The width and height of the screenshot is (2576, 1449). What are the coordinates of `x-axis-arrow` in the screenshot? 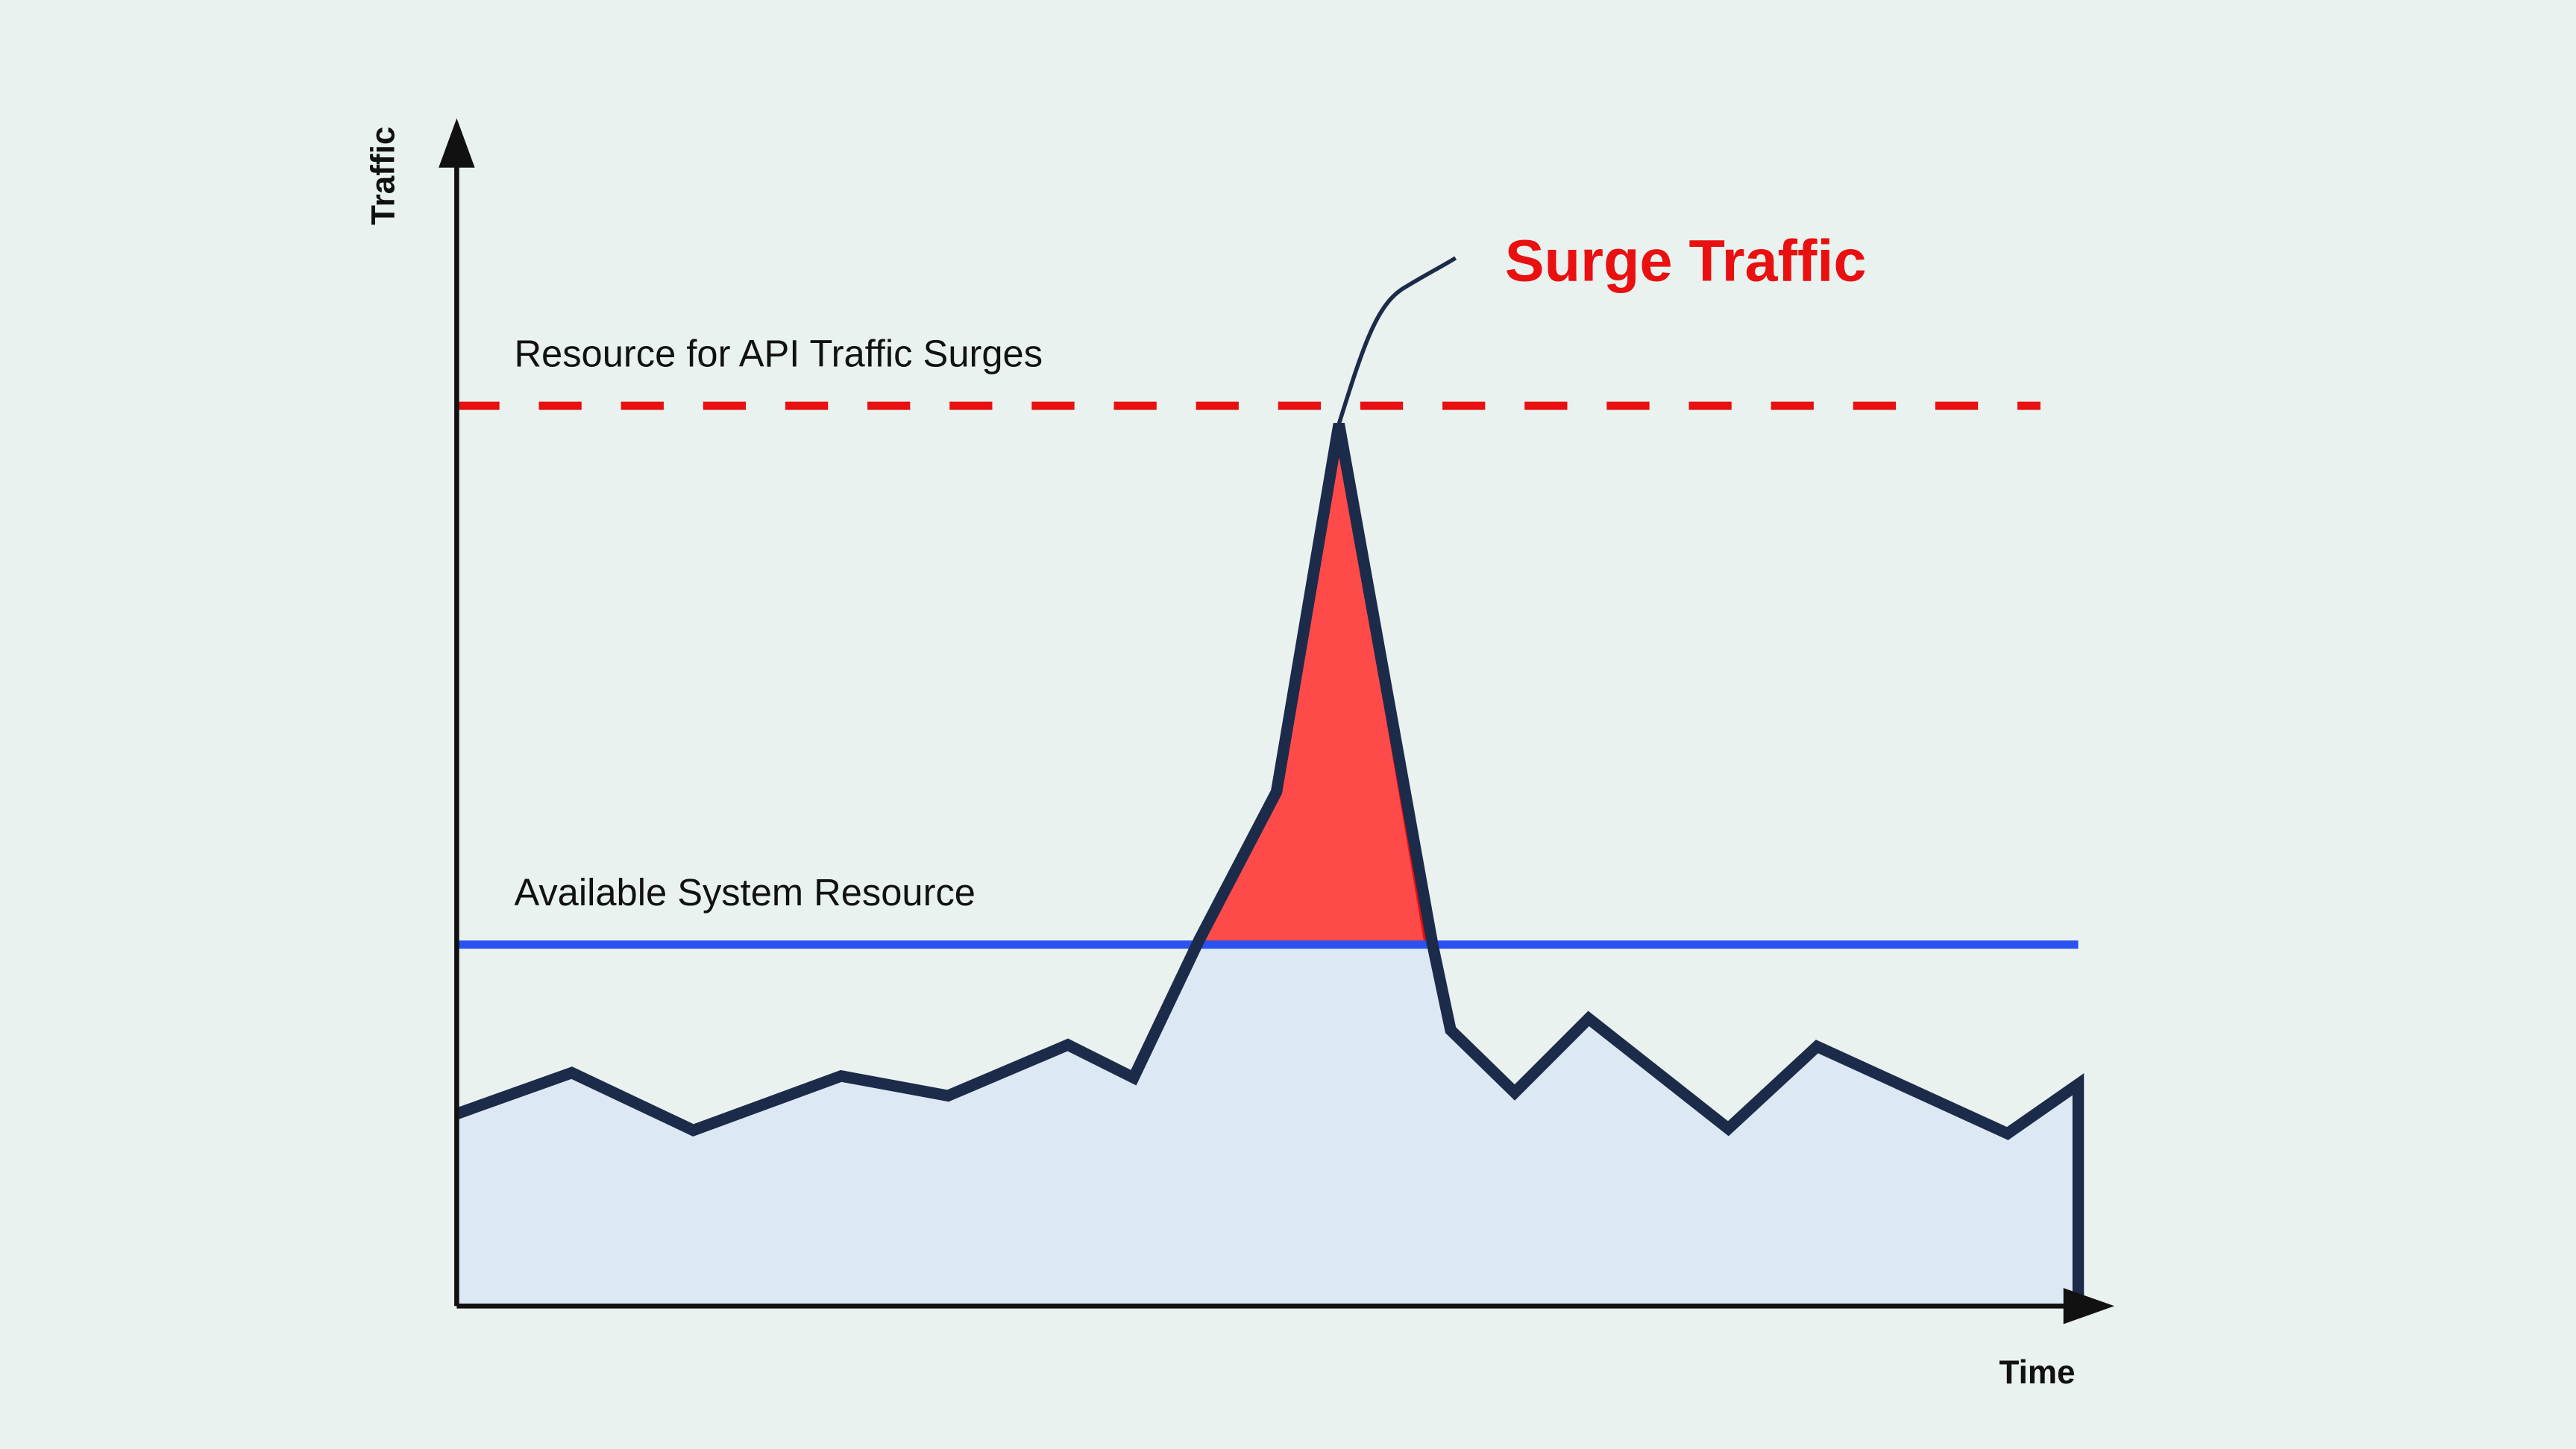 It's located at (2089, 1306).